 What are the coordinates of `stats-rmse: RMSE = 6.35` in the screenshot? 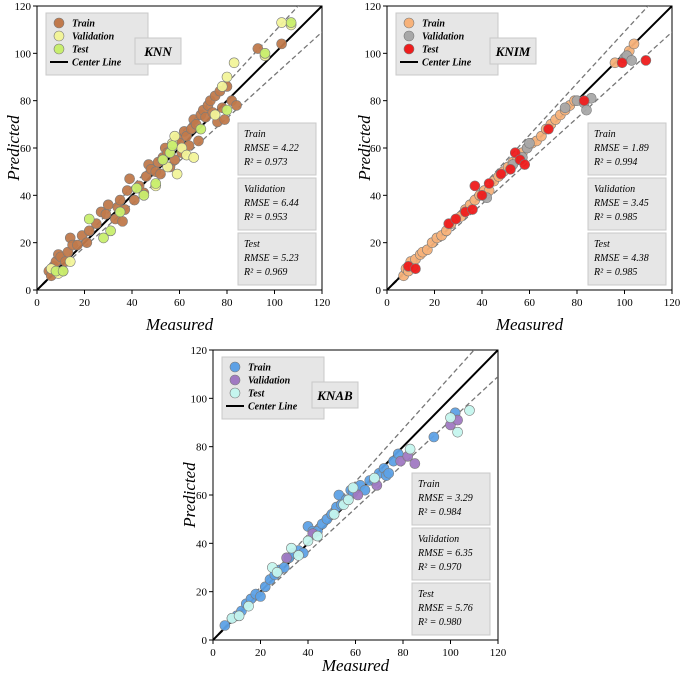 It's located at (445, 553).